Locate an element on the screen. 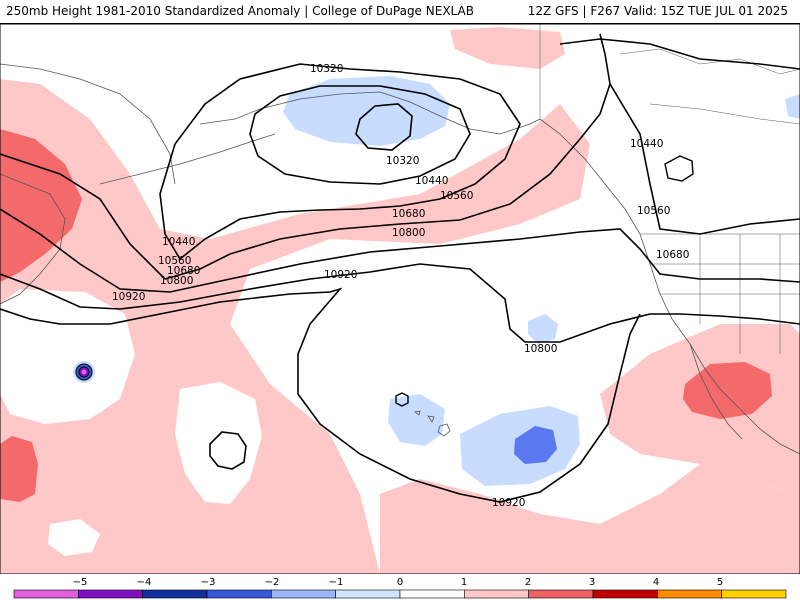  neutral-area-west is located at coordinates (67, 356).